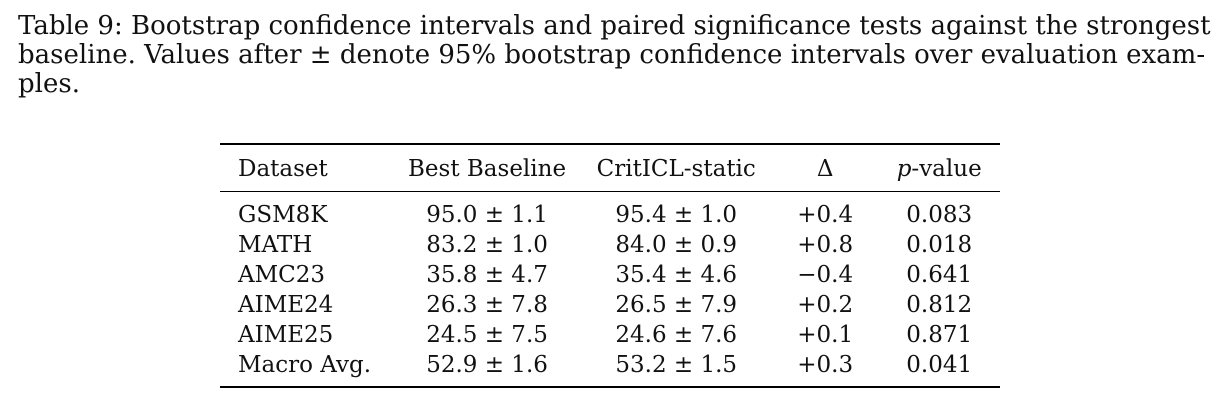 The width and height of the screenshot is (1224, 404). I want to click on cell-dataset: GSM8K, so click(283, 215).